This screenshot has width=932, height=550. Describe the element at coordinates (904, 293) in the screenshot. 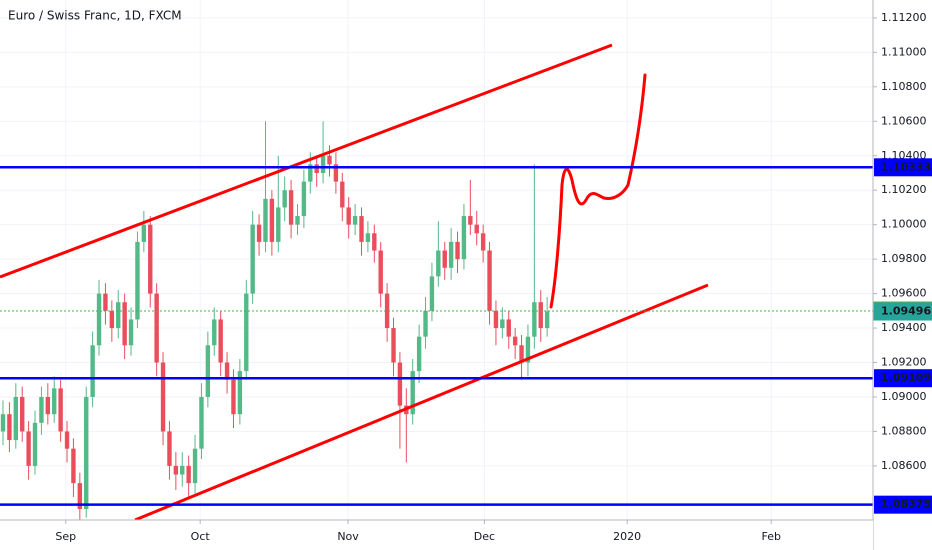

I see `y-tick-label: 1.09600` at that location.